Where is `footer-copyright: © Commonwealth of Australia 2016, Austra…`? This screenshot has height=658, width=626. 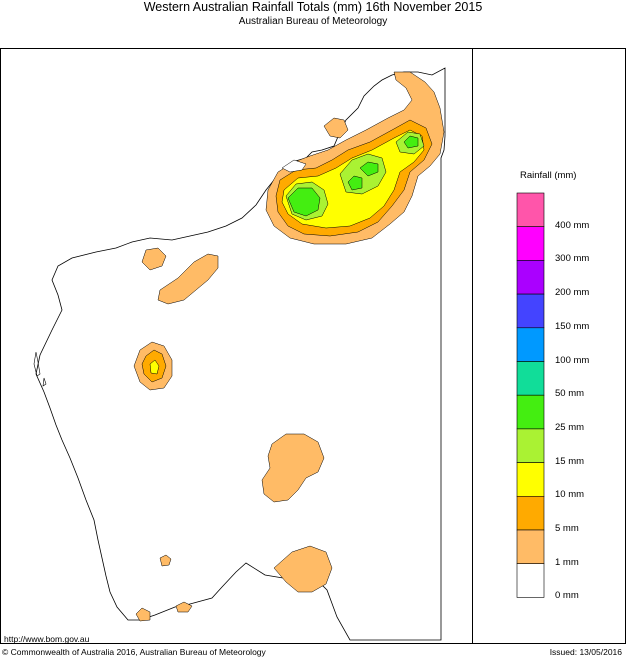
footer-copyright: © Commonwealth of Australia 2016, Austra… is located at coordinates (134, 652).